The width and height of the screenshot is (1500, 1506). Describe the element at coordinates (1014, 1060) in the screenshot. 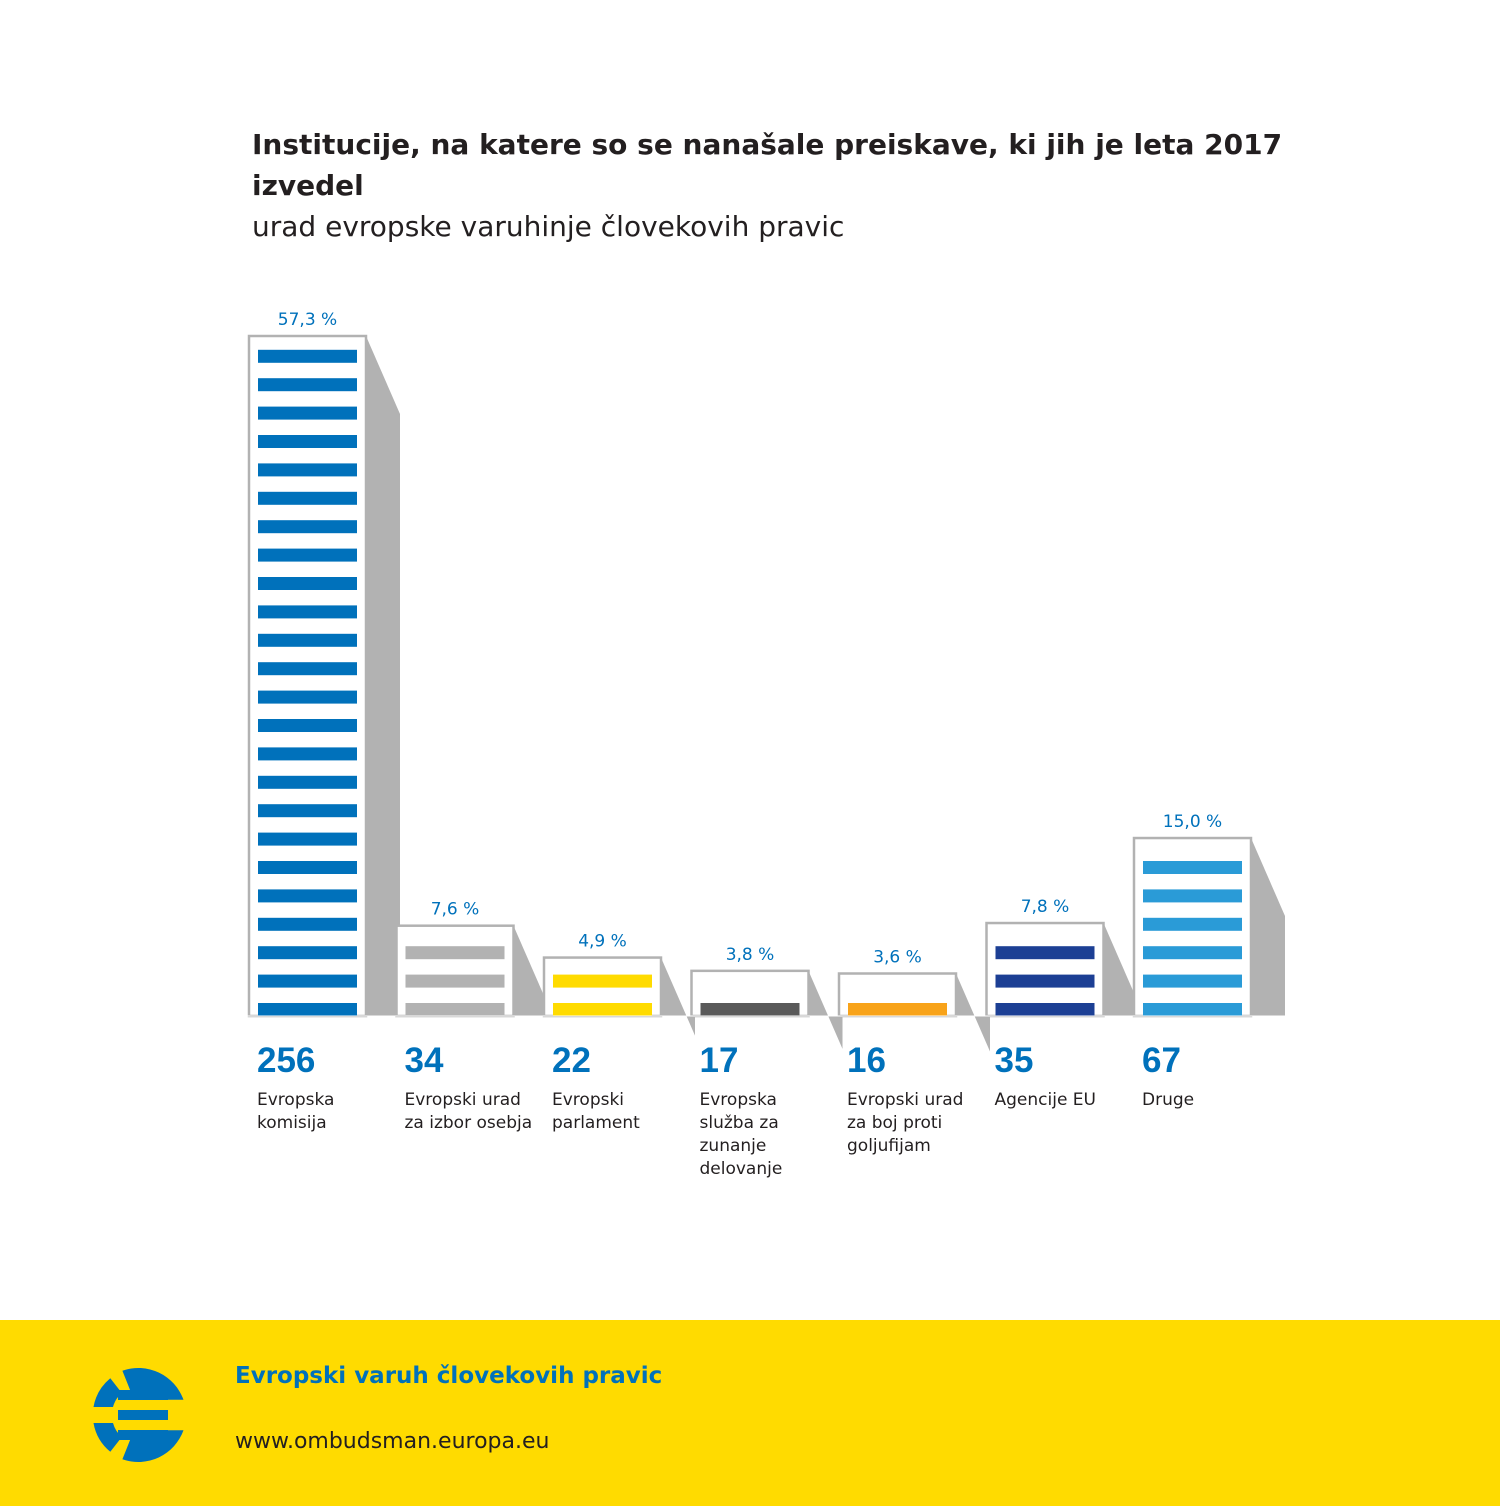

I see `value-label: 35` at that location.